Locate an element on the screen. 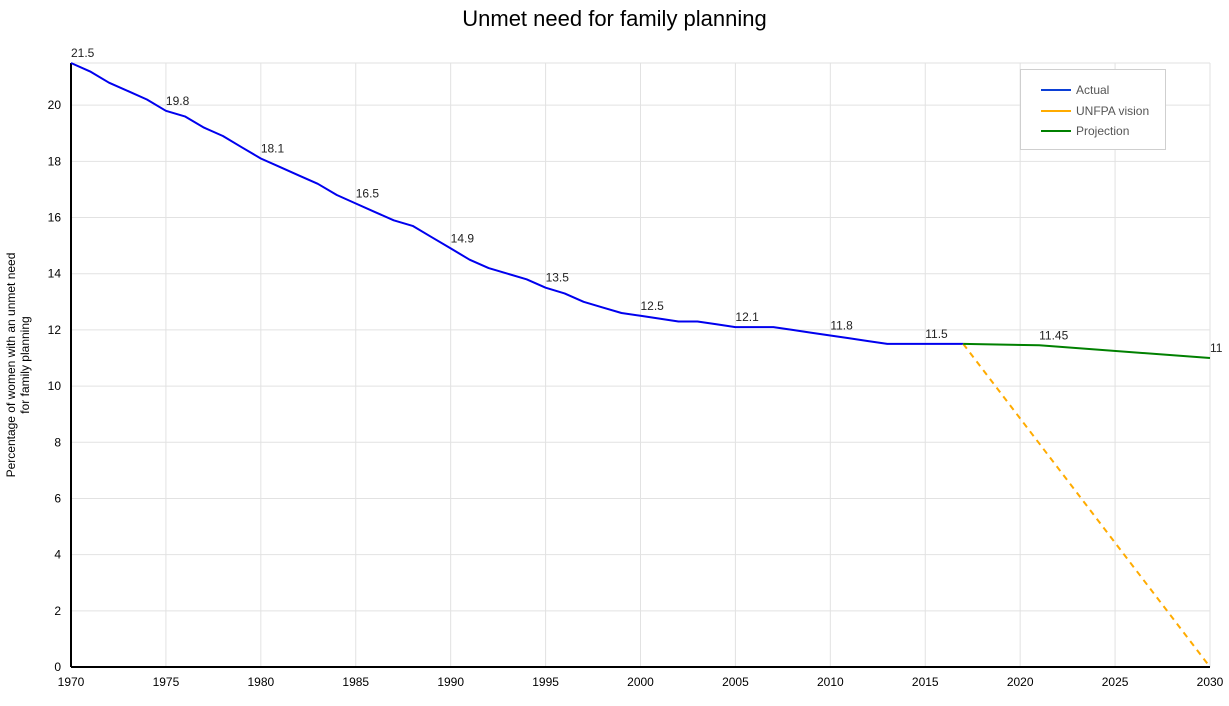  x-tick-label: 1995 is located at coordinates (545, 682).